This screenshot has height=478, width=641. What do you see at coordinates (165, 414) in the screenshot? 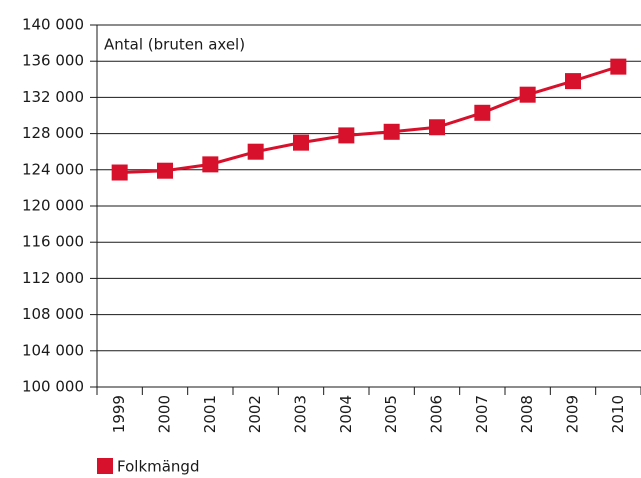
I see `x-tick-label: 2000` at bounding box center [165, 414].